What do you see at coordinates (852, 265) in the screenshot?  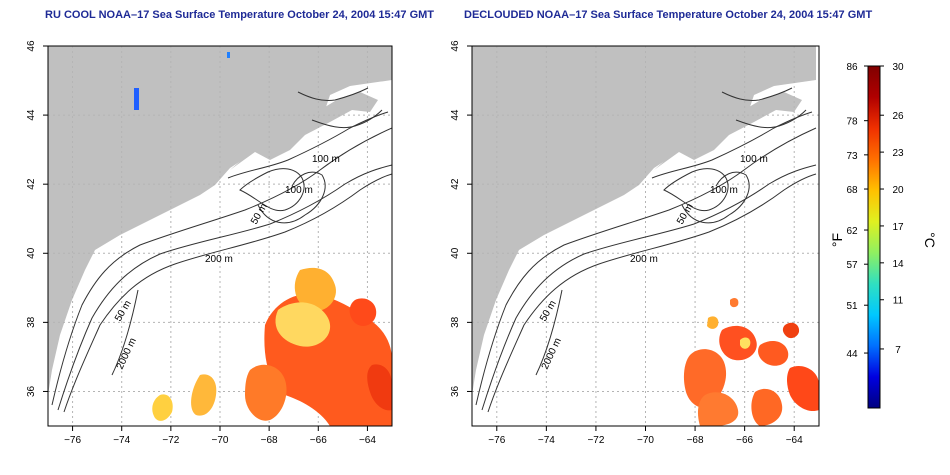 I see `fahrenheit-tick-label: 57` at bounding box center [852, 265].